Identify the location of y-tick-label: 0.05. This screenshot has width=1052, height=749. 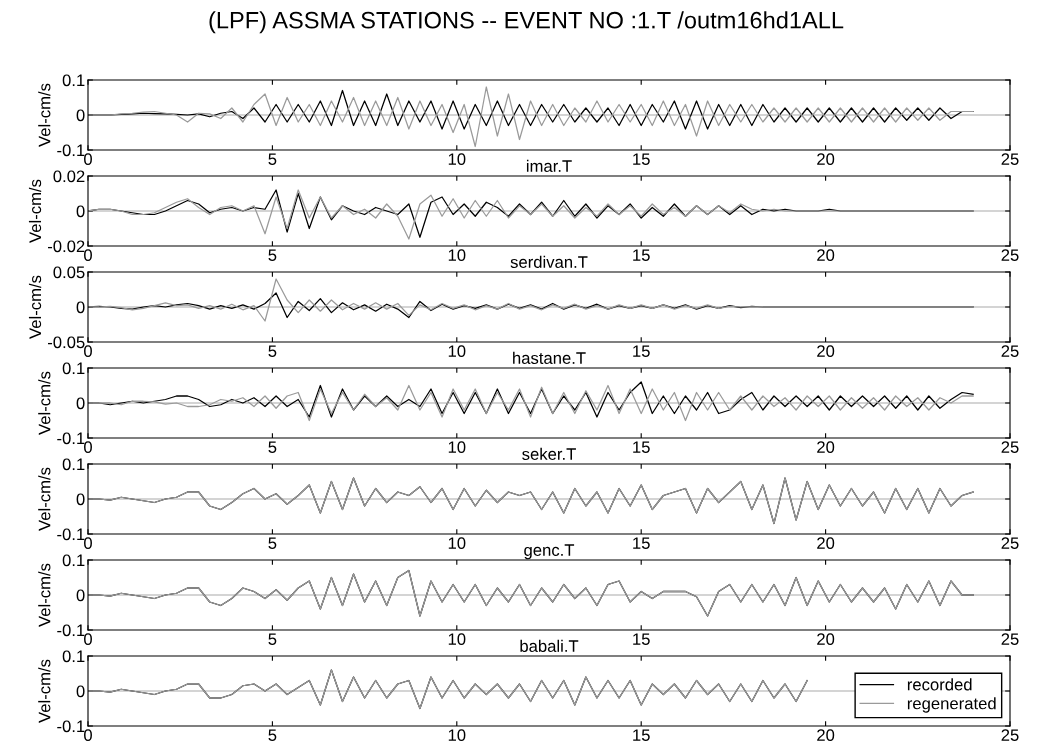
(69, 272).